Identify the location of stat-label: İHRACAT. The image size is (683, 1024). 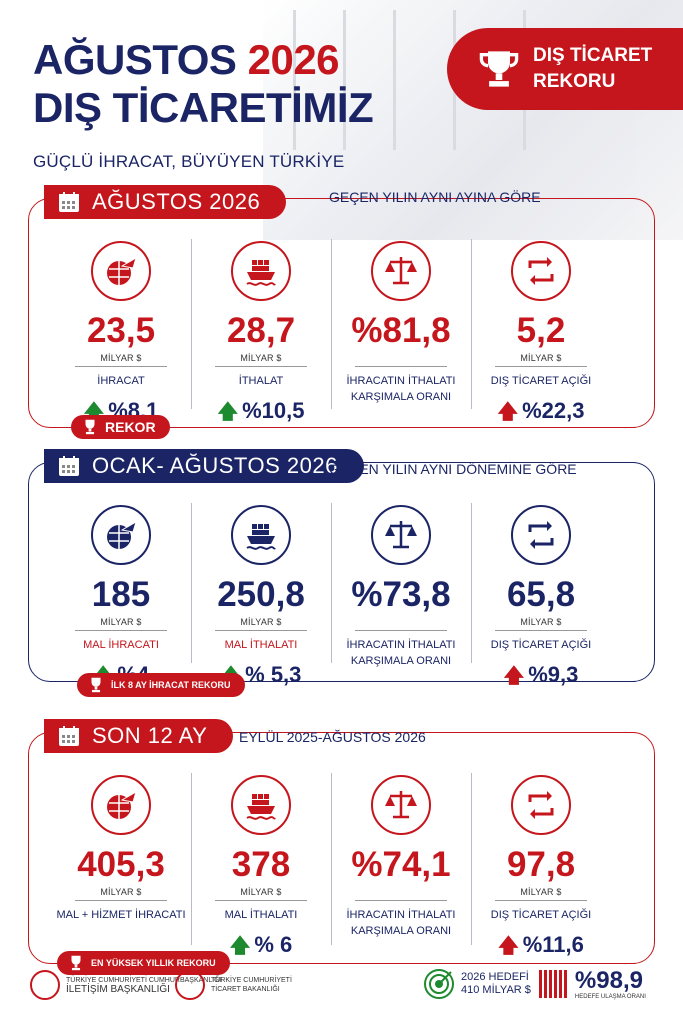
(121, 381).